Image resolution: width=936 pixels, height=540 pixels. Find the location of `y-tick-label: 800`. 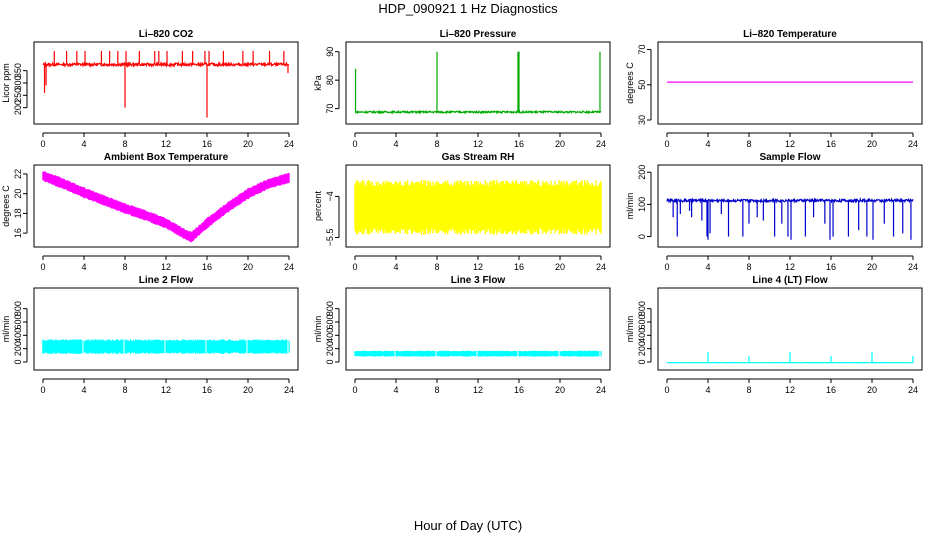

y-tick-label: 800 is located at coordinates (330, 308).